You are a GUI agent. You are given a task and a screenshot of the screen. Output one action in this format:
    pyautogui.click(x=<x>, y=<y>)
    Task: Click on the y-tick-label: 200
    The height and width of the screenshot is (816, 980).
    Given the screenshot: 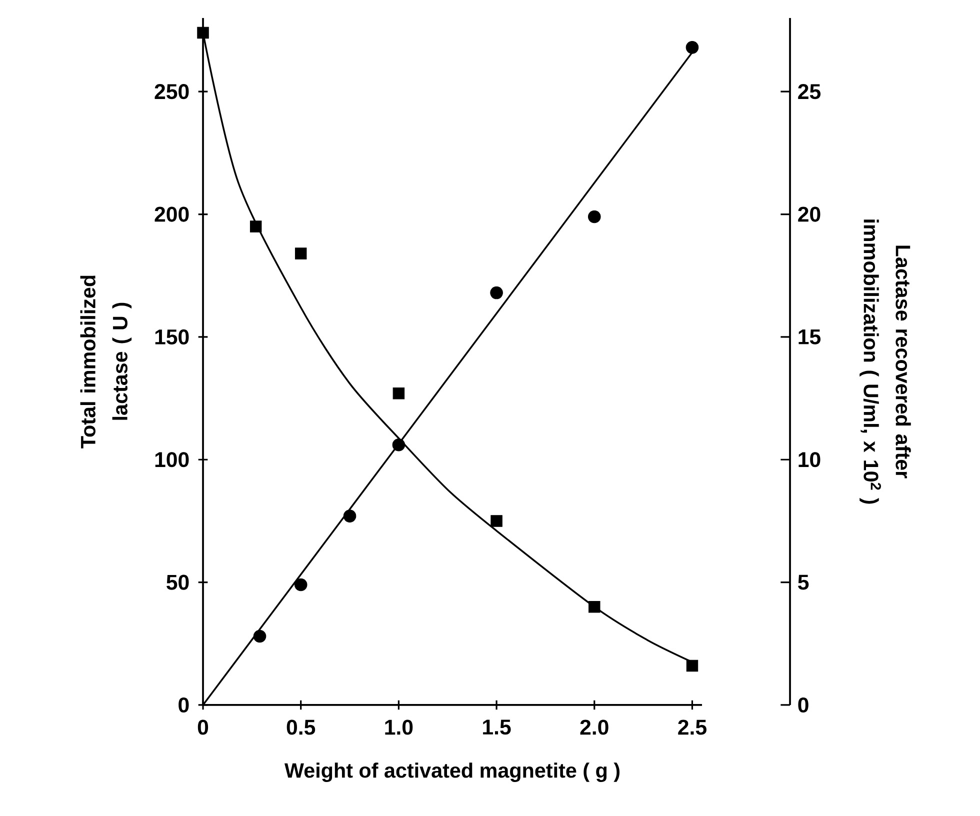 What is the action you would take?
    pyautogui.click(x=171, y=214)
    